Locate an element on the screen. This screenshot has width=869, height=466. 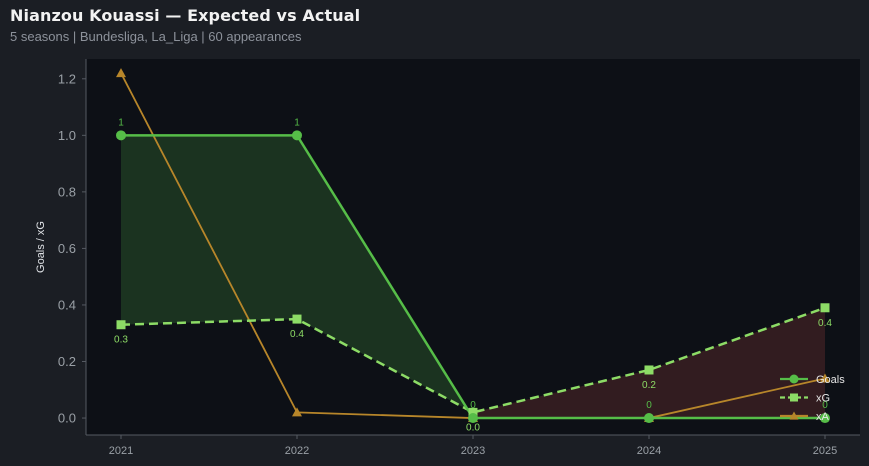
legend-label-goals: Goals is located at coordinates (830, 380).